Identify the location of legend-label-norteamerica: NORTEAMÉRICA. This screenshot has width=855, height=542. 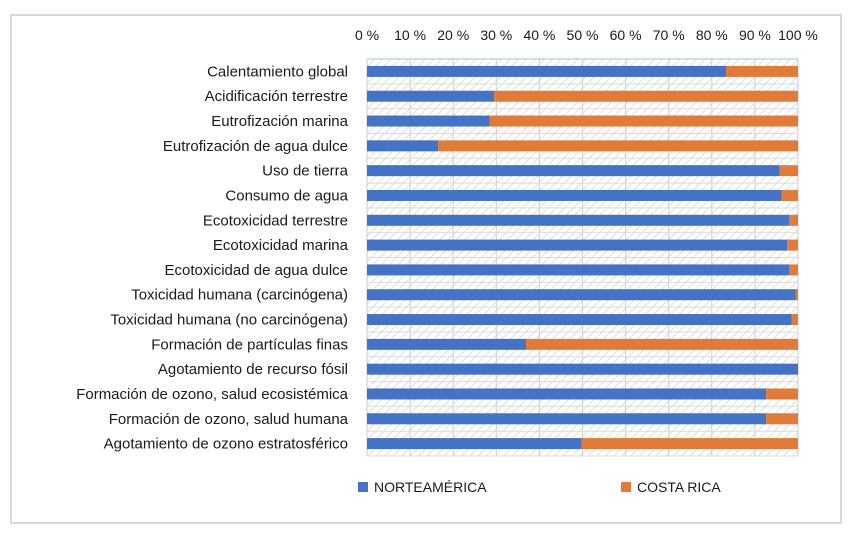
(430, 487).